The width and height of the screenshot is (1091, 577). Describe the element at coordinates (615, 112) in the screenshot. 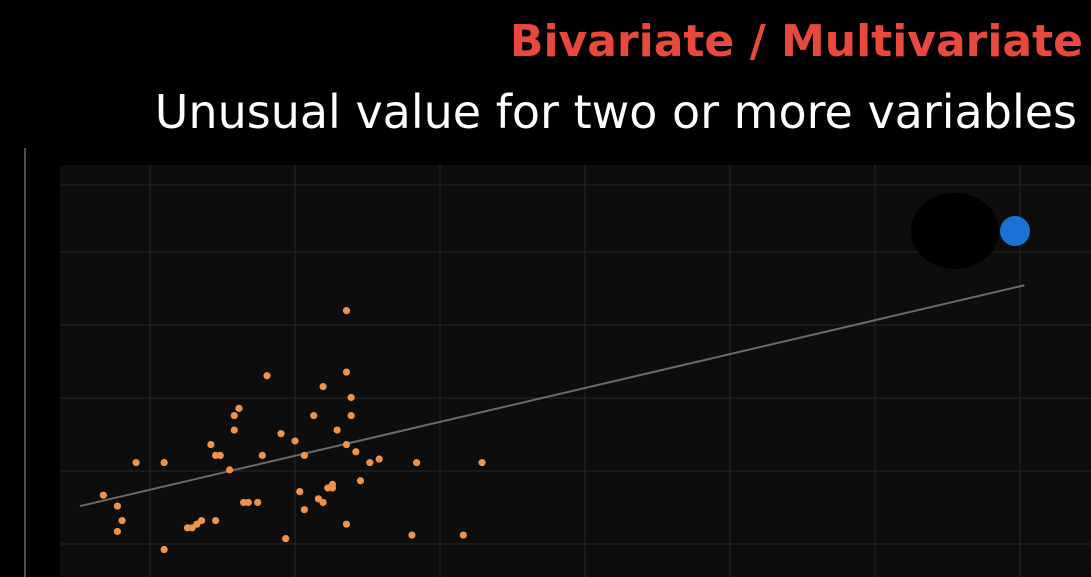

I see `slide-subtitle: Unusual value for two or more variables` at that location.